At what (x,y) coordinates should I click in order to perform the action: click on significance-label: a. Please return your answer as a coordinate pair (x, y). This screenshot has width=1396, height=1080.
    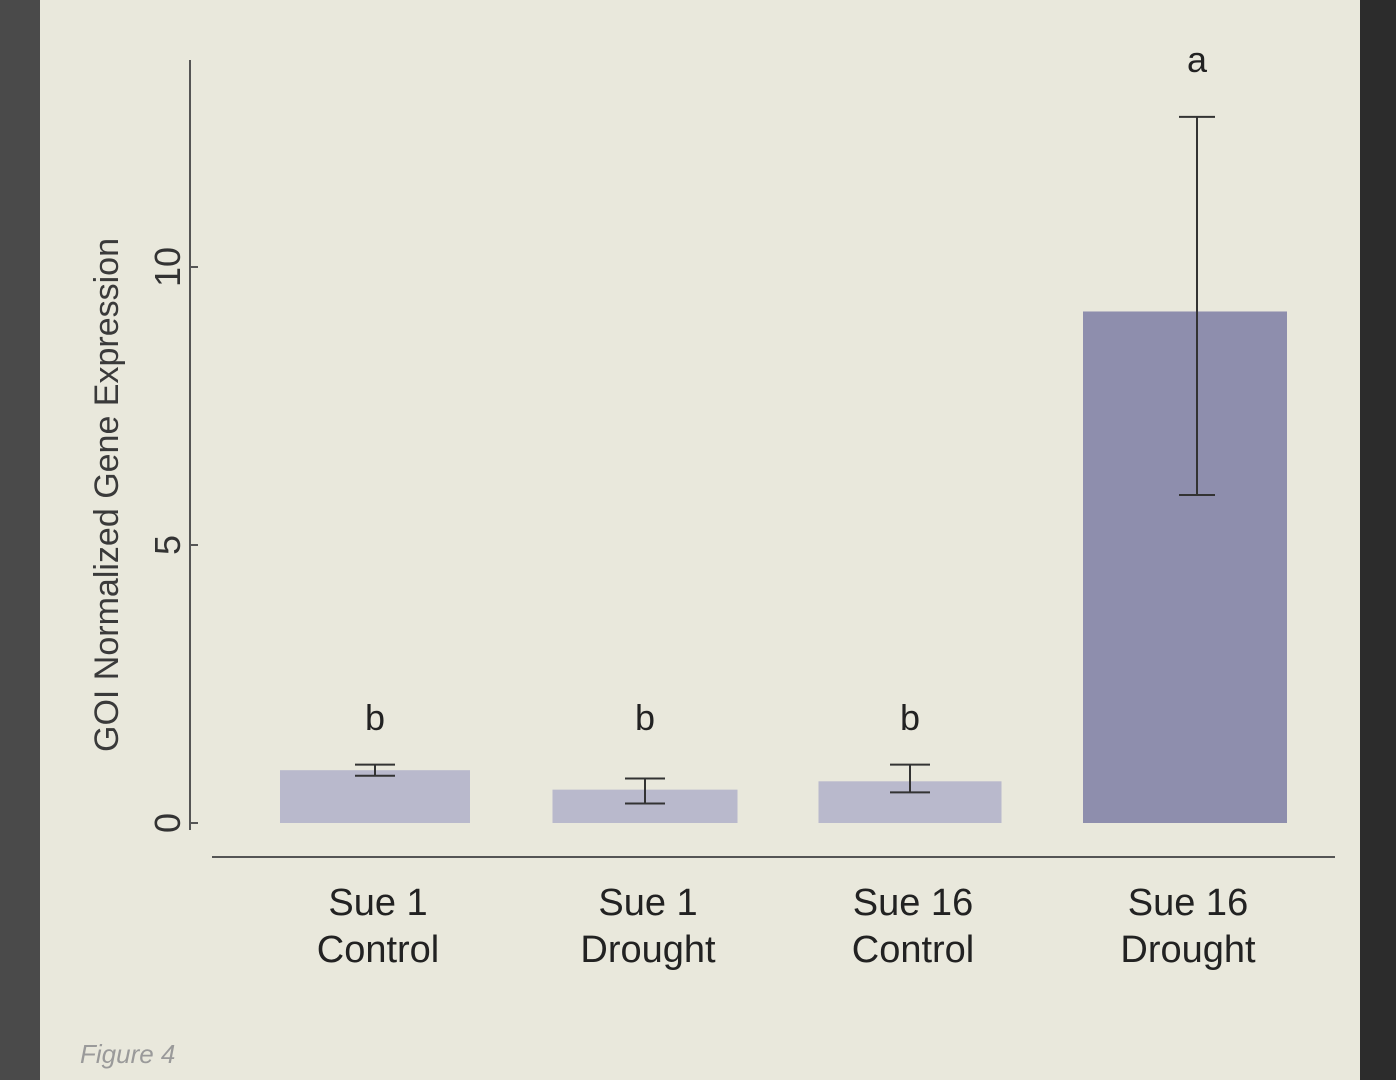
    Looking at the image, I should click on (1197, 59).